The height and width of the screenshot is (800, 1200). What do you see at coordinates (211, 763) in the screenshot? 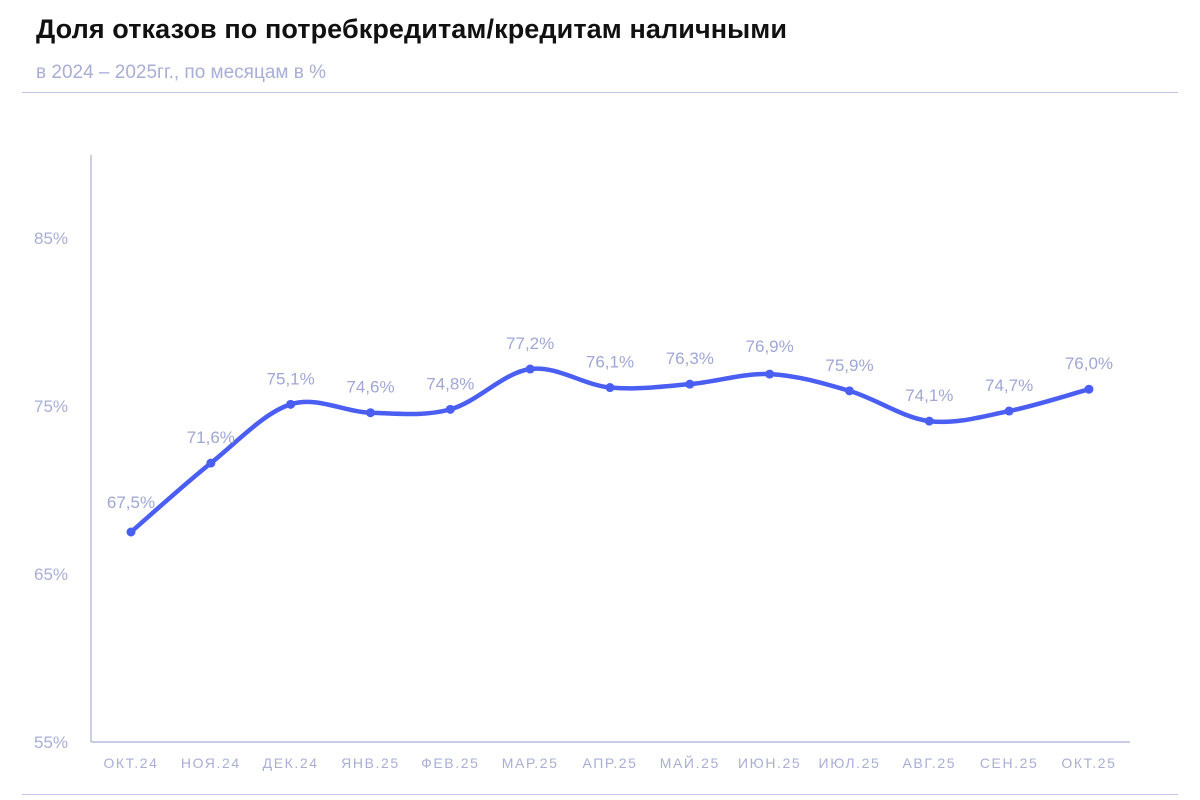
I see `x-tick-label: НОЯ.24` at bounding box center [211, 763].